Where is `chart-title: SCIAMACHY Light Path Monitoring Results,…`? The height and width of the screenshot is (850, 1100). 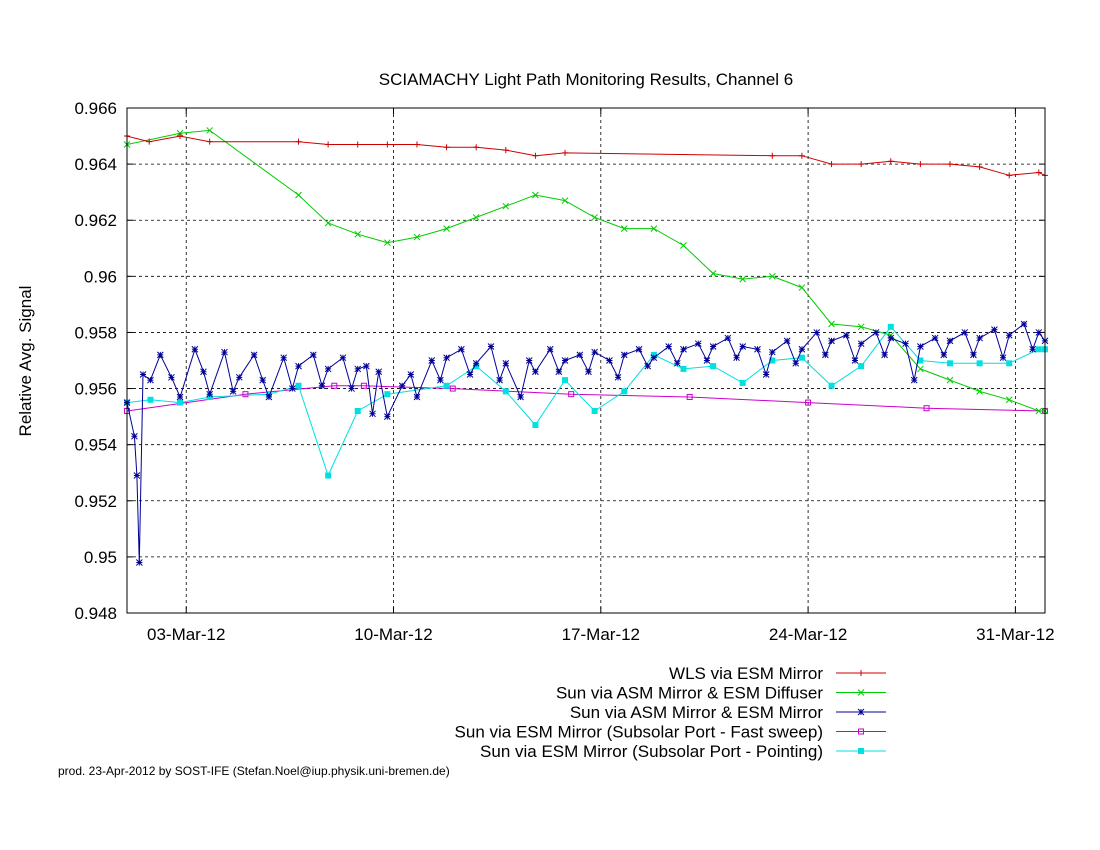
chart-title: SCIAMACHY Light Path Monitoring Results,… is located at coordinates (586, 79).